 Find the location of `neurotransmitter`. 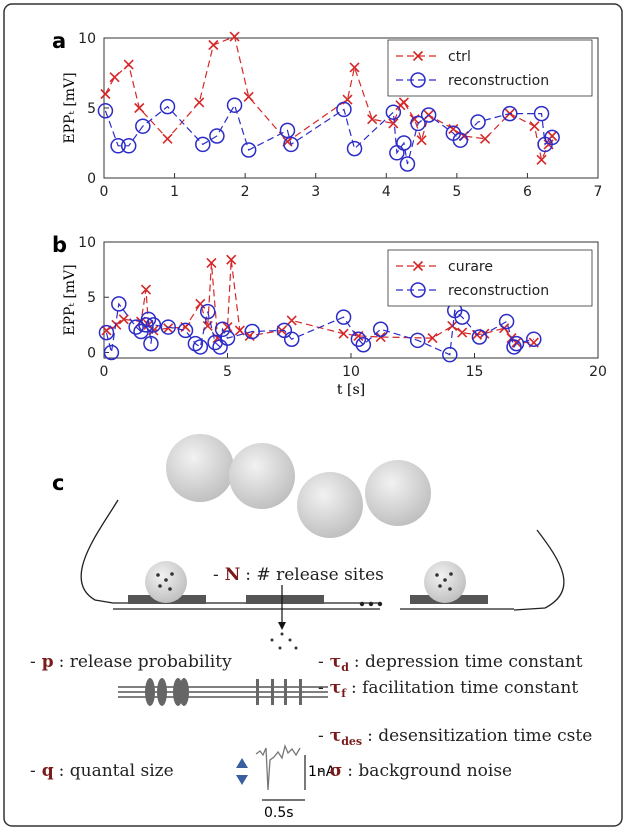

neurotransmitter is located at coordinates (304, 611).